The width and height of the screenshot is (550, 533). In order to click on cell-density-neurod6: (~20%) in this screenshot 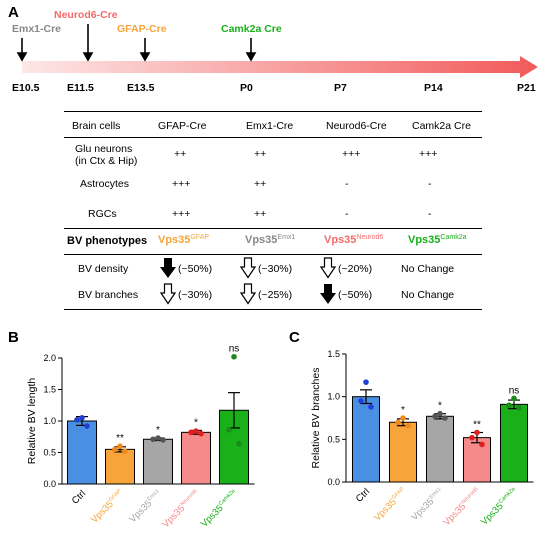, I will do `click(355, 269)`.